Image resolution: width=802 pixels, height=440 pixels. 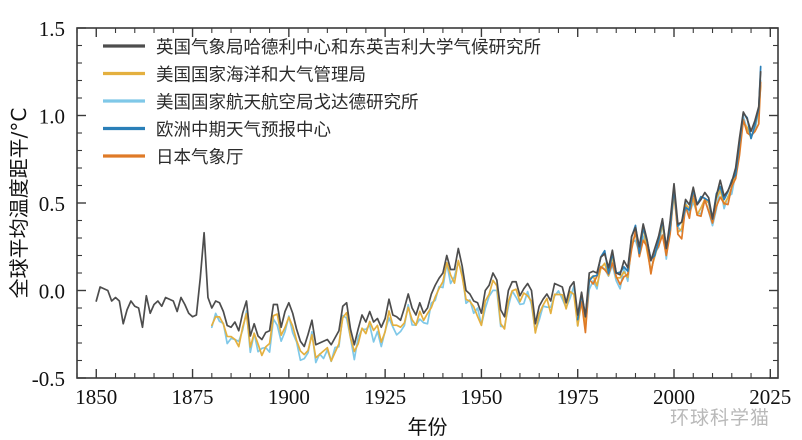 What do you see at coordinates (720, 418) in the screenshot?
I see `watermark: 环球科学猫` at bounding box center [720, 418].